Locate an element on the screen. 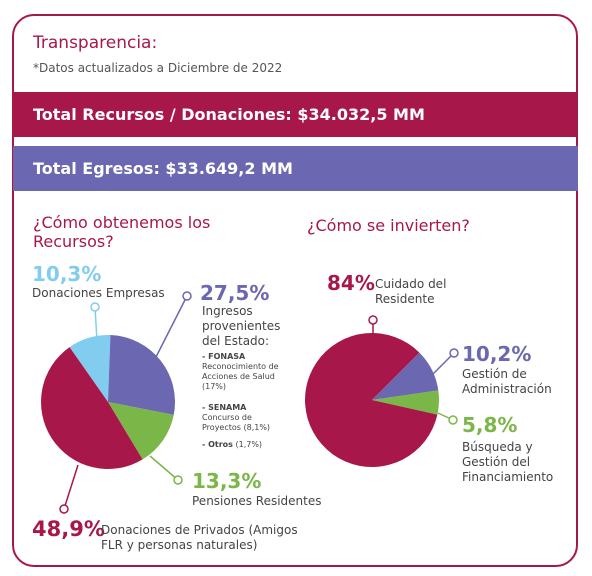  right-question: ¿Cómo se invierten? is located at coordinates (388, 225).